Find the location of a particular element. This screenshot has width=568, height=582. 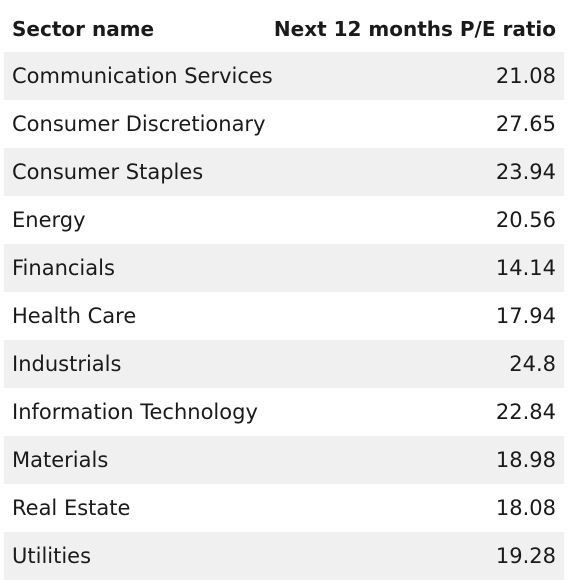

table-row: Financials 14.14 is located at coordinates (284, 268).